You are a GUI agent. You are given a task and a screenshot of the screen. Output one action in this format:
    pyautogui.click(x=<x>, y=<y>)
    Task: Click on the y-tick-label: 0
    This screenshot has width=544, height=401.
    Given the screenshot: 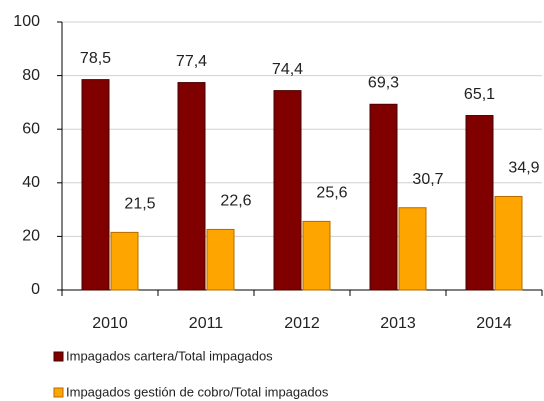 What is the action you would take?
    pyautogui.click(x=35, y=289)
    